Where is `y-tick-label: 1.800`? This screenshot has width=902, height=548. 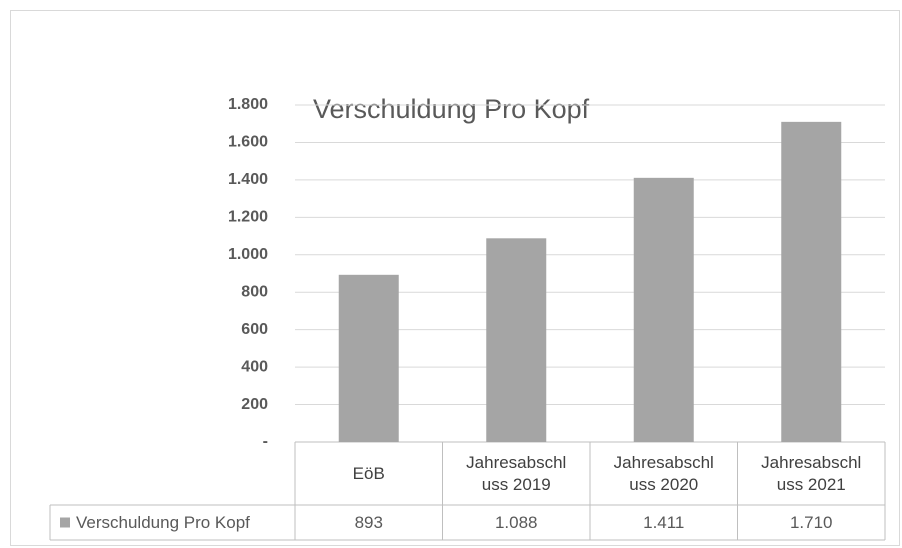
y-tick-label: 1.800 is located at coordinates (248, 104).